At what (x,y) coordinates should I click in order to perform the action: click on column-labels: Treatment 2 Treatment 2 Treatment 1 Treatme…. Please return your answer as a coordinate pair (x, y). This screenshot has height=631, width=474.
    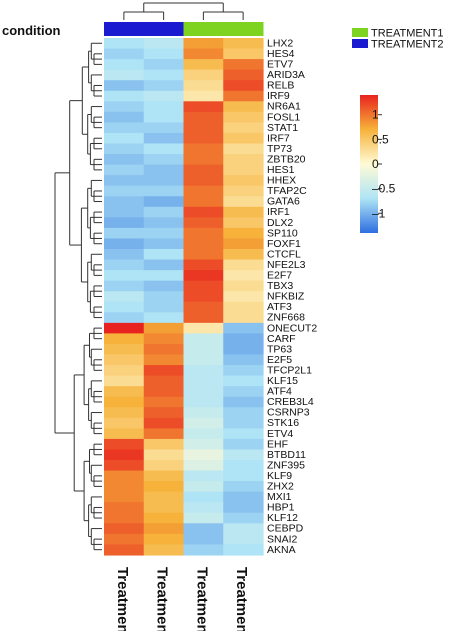
    Looking at the image, I should click on (182, 599).